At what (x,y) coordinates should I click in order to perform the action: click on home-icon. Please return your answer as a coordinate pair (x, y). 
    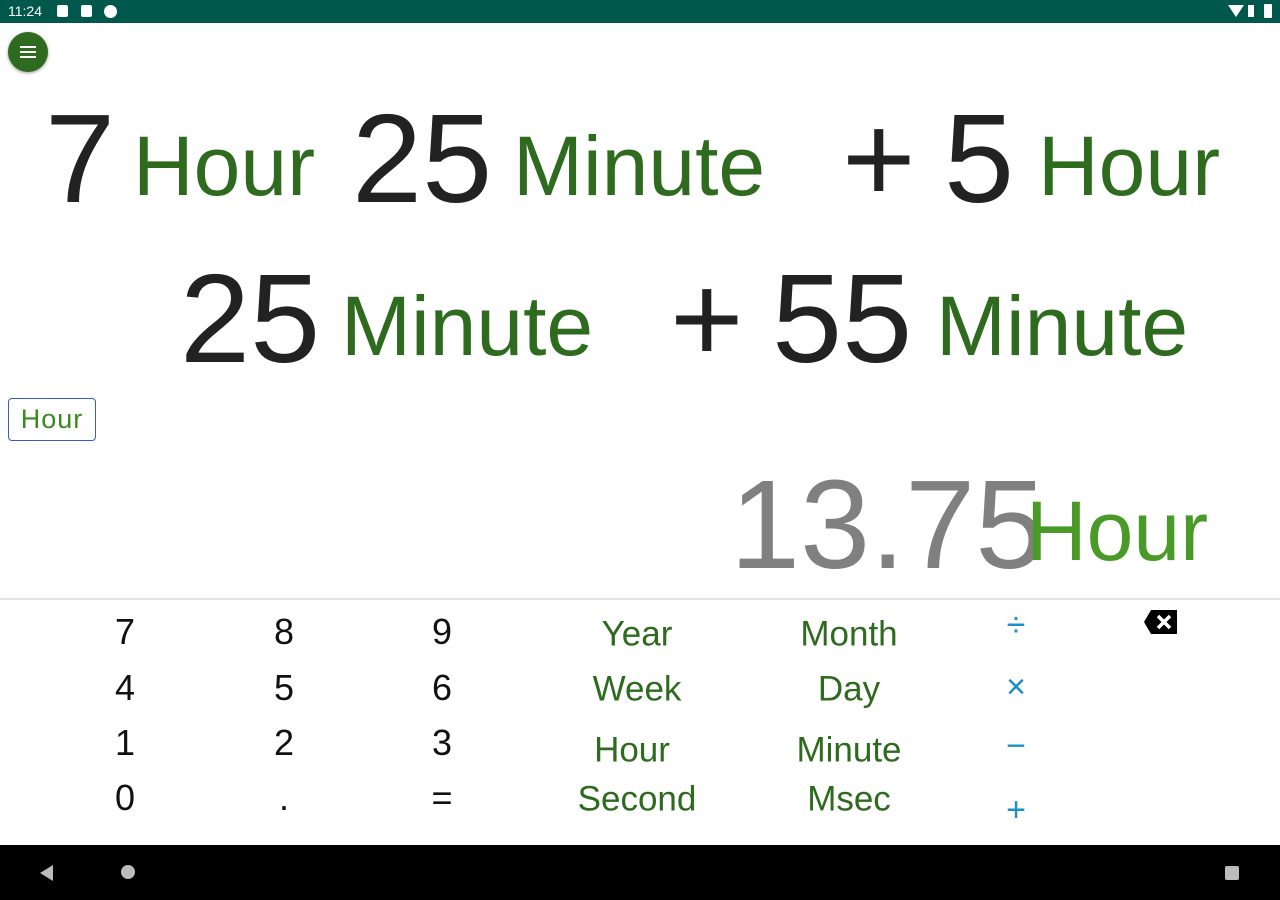
    Looking at the image, I should click on (128, 872).